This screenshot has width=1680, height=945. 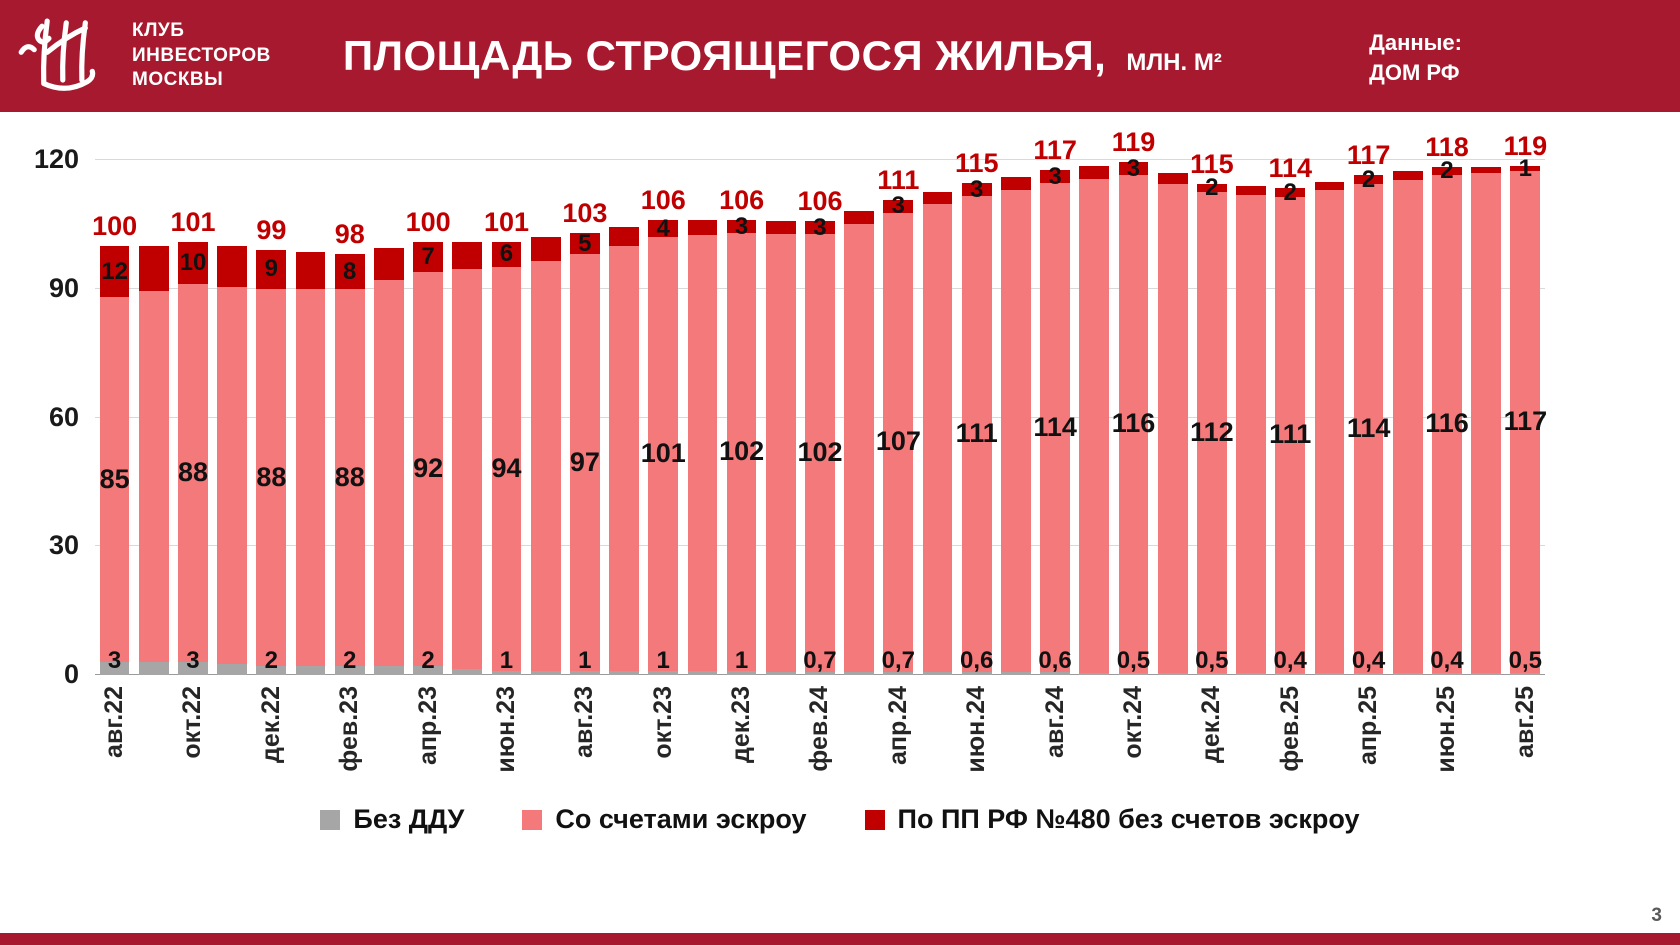 I want to click on stacked-bar: 117 2 114 0,4, so click(x=1368, y=408).